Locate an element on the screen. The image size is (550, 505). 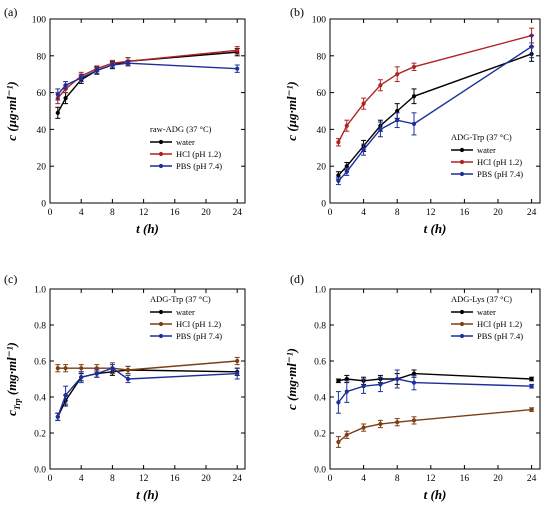
panel-label: (b) is located at coordinates (297, 12).